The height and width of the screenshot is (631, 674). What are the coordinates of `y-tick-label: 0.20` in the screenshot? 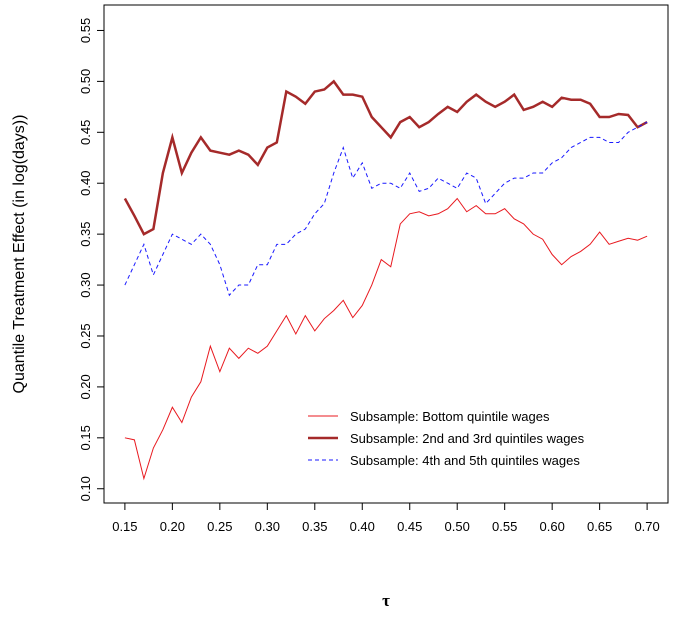 It's located at (85, 386).